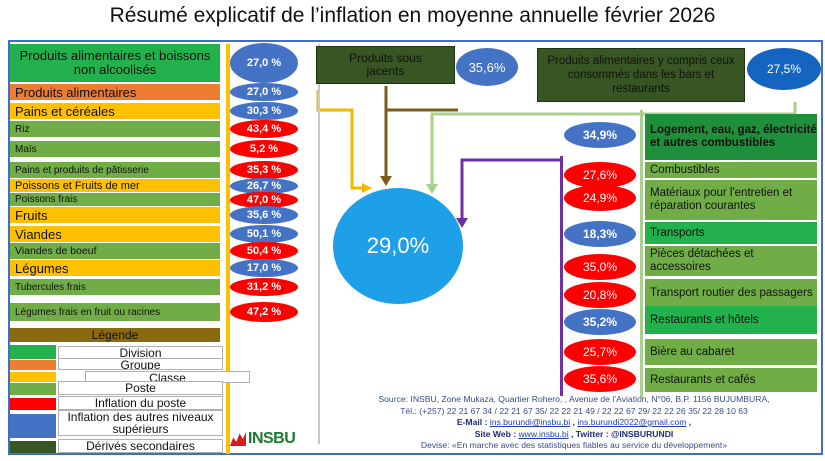  What do you see at coordinates (264, 312) in the screenshot?
I see `left-row-value: 47,2 %` at bounding box center [264, 312].